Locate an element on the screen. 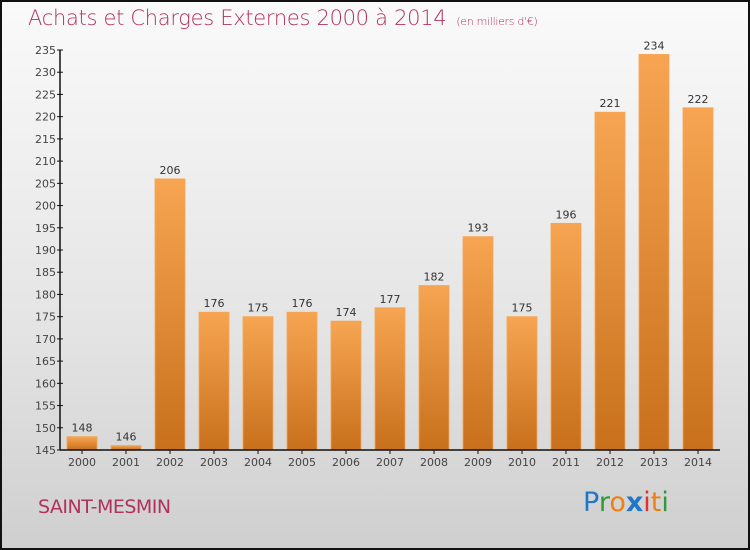 The height and width of the screenshot is (550, 750). title-text: Achats et Charges Externes 2000 à 2014 is located at coordinates (237, 18).